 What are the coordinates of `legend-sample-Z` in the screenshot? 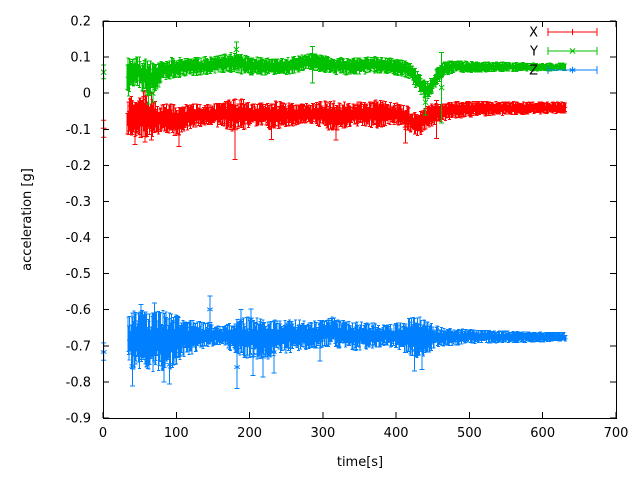 It's located at (572, 70).